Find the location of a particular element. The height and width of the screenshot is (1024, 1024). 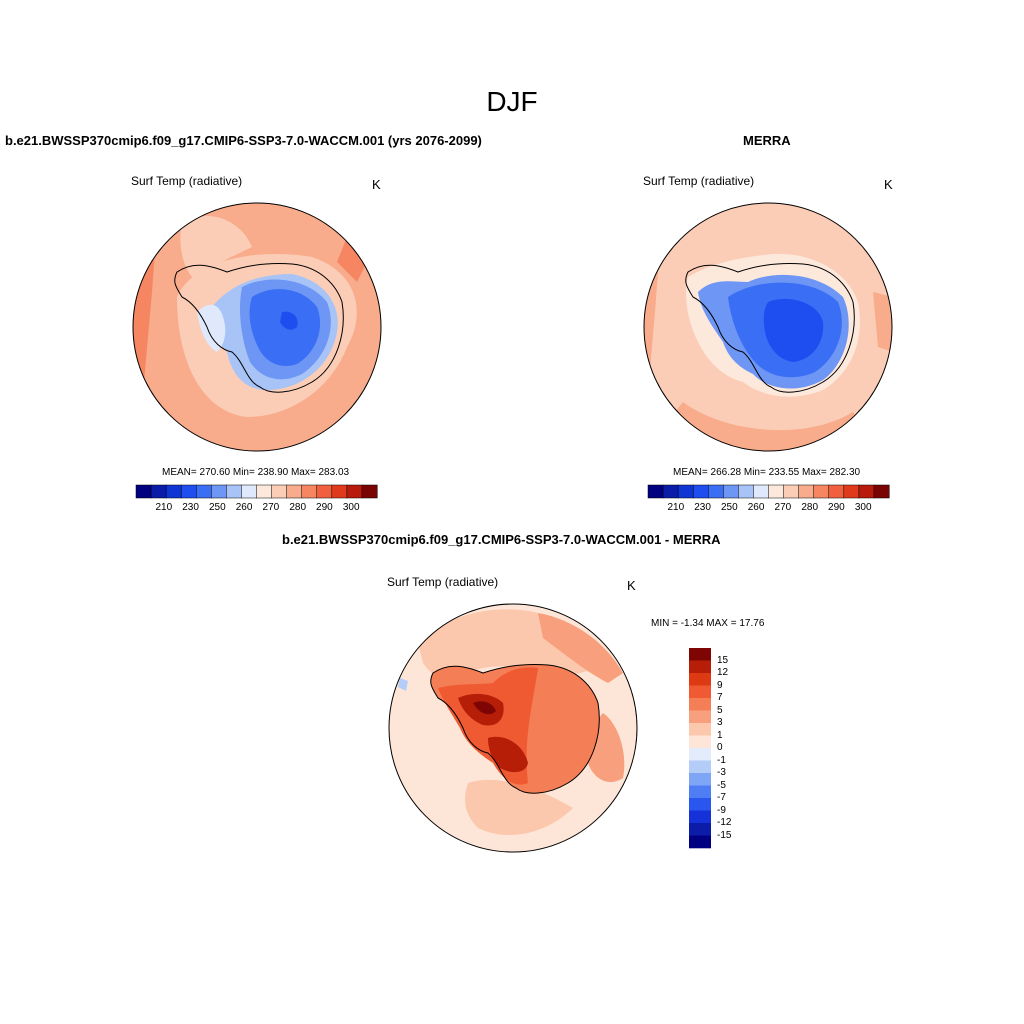

difference-polar-map is located at coordinates (513, 728).